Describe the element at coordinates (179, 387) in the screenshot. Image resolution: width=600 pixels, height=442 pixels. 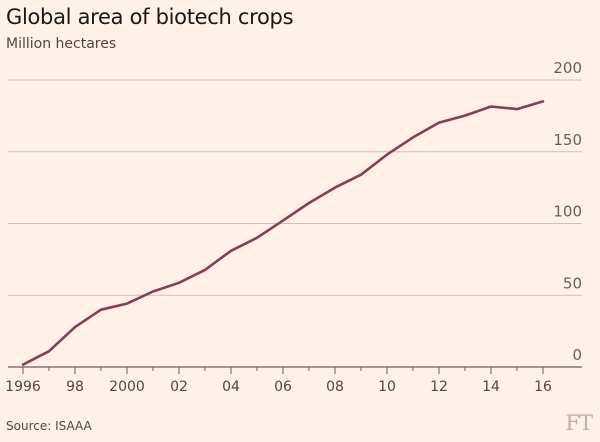
I see `x-tick-label-2002: 02` at that location.